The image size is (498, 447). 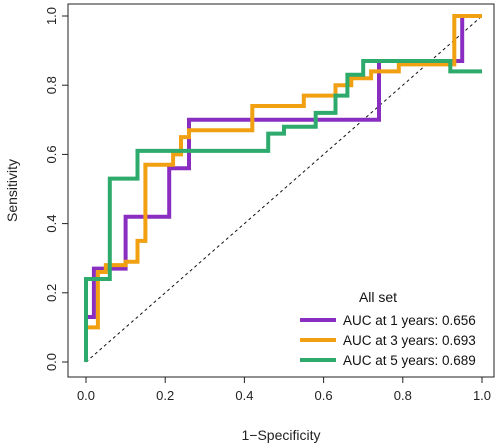 I want to click on x-tick-label: 0.4, so click(x=244, y=395).